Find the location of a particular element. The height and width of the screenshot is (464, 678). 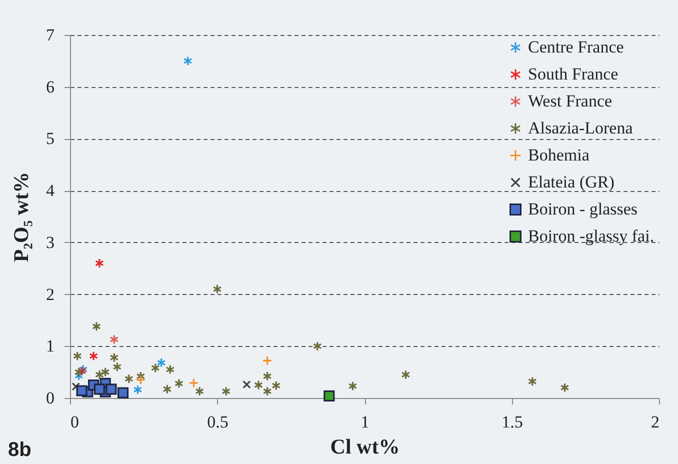

y-tick-label: 4 is located at coordinates (50, 190).